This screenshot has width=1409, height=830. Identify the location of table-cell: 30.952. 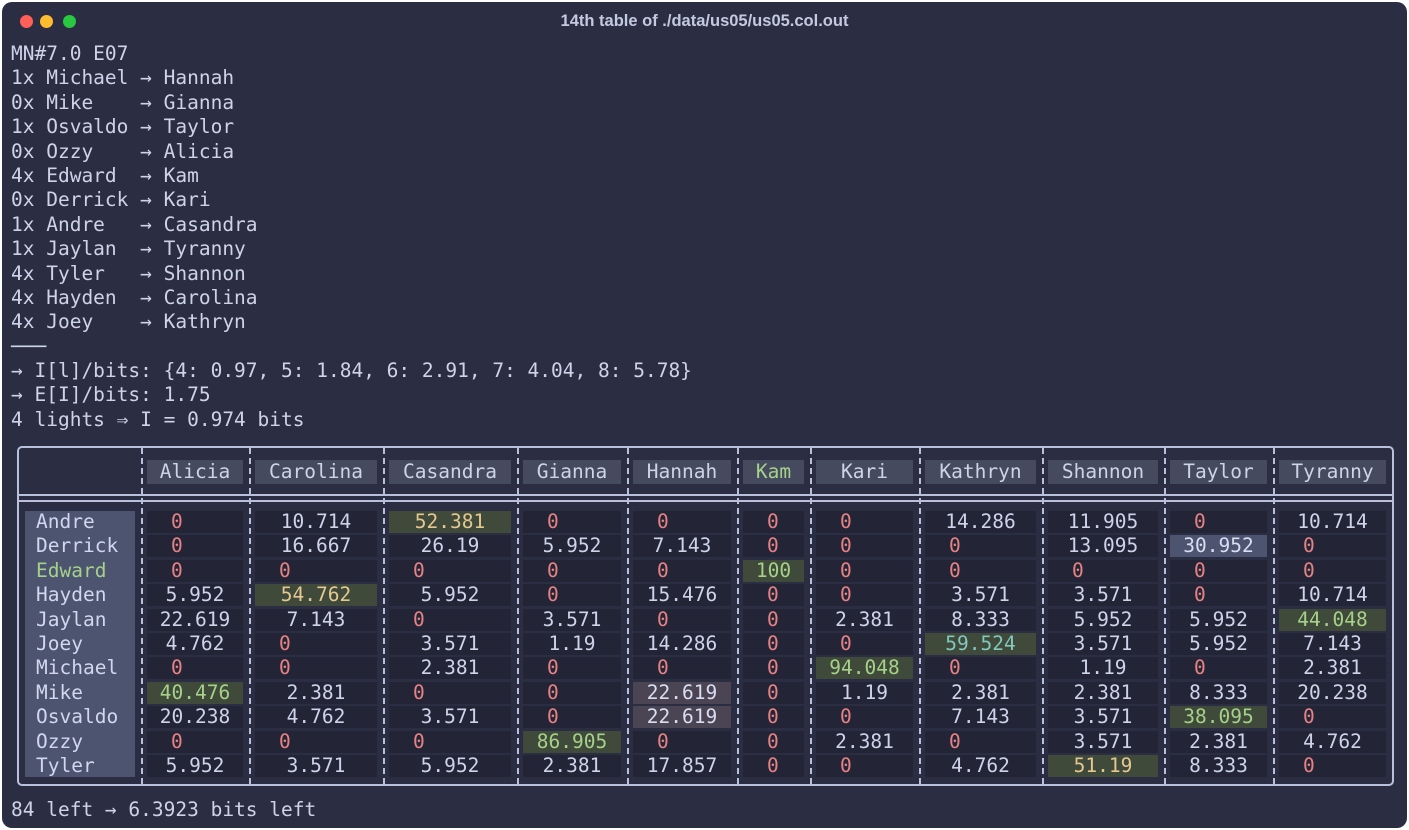
(1218, 546).